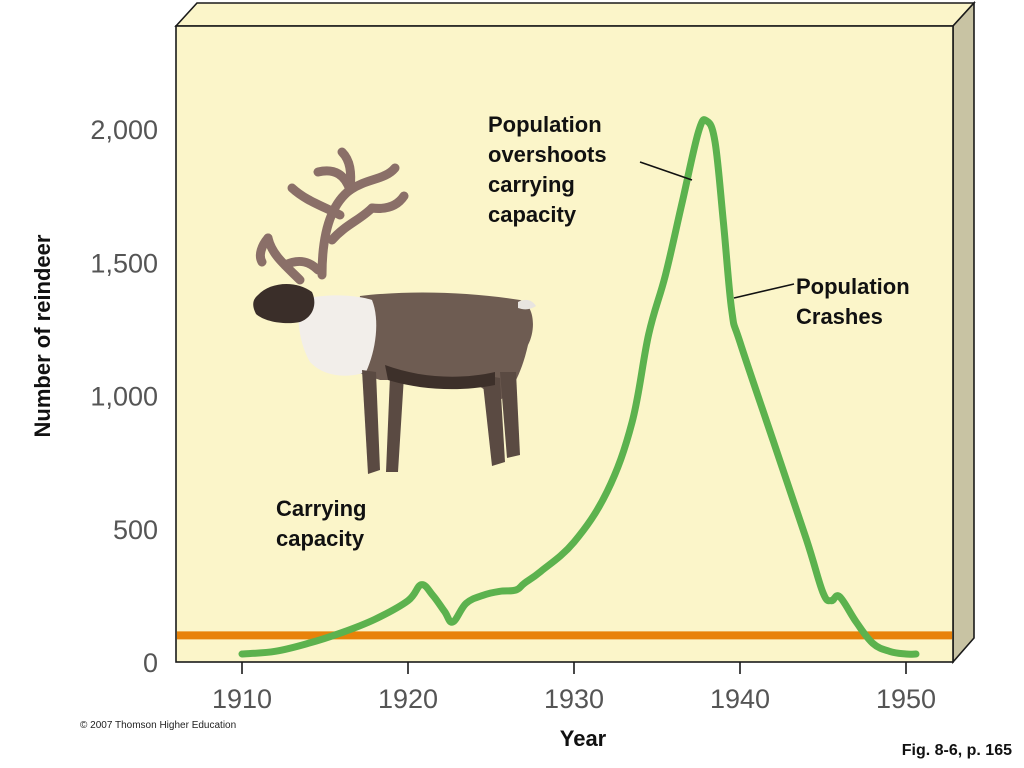 The image size is (1024, 768). I want to click on annotation-carrying-capacity: Carrying capacity, so click(321, 523).